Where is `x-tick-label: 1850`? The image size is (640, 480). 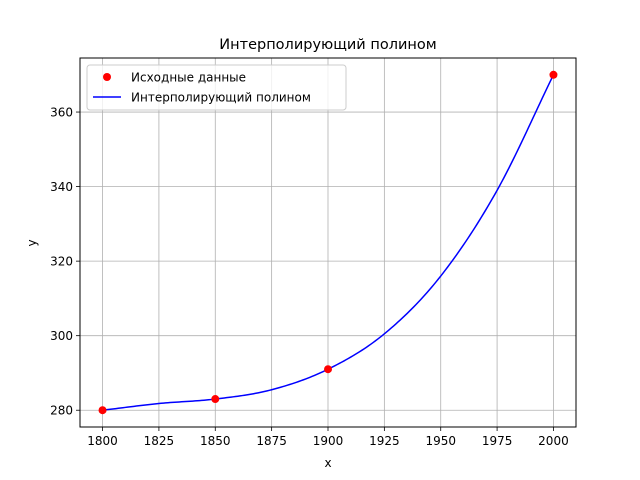
x-tick-label: 1850 is located at coordinates (215, 441).